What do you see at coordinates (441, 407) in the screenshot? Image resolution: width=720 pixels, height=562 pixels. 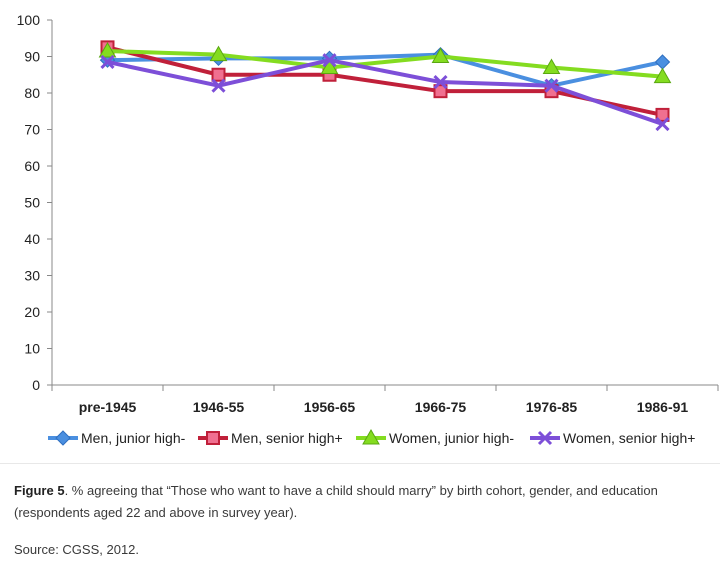 I see `x-tick-label: 1966-75` at bounding box center [441, 407].